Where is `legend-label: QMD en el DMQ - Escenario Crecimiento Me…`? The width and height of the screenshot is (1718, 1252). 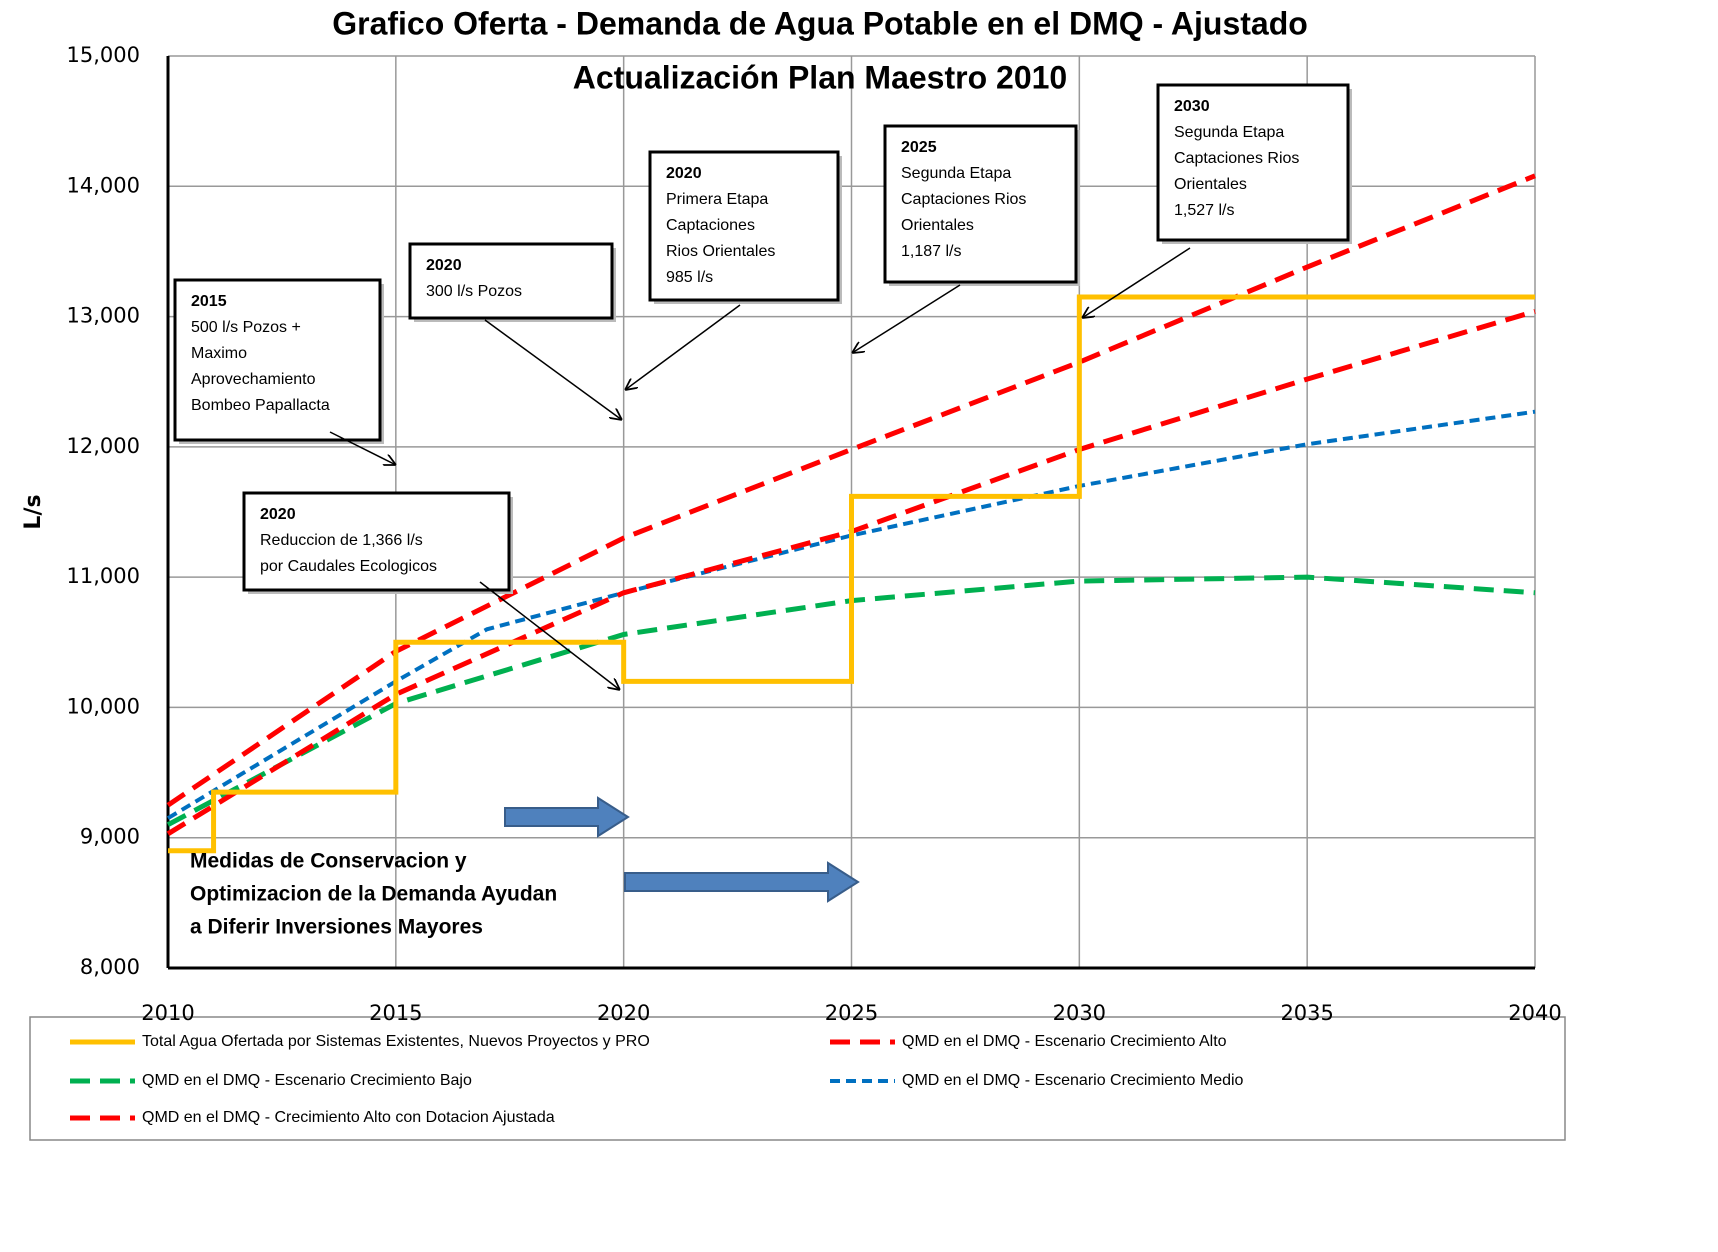 legend-label: QMD en el DMQ - Escenario Crecimiento Me… is located at coordinates (1073, 1080).